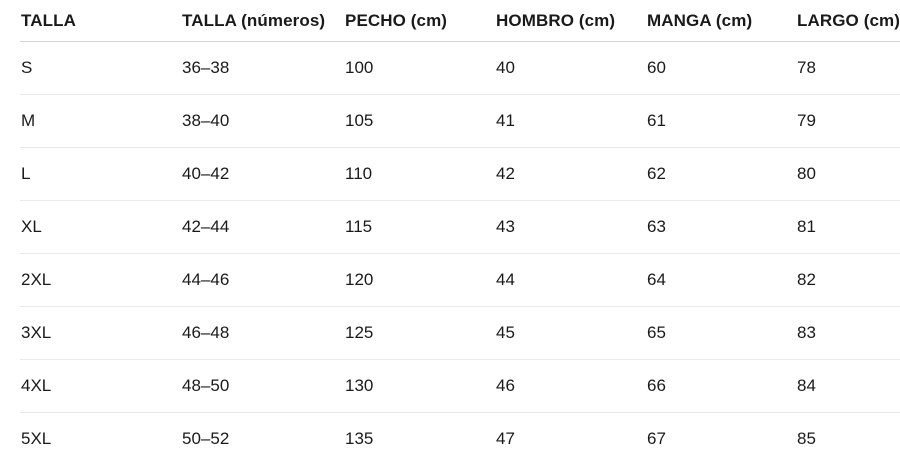  What do you see at coordinates (571, 227) in the screenshot?
I see `cell-hombro: 43` at bounding box center [571, 227].